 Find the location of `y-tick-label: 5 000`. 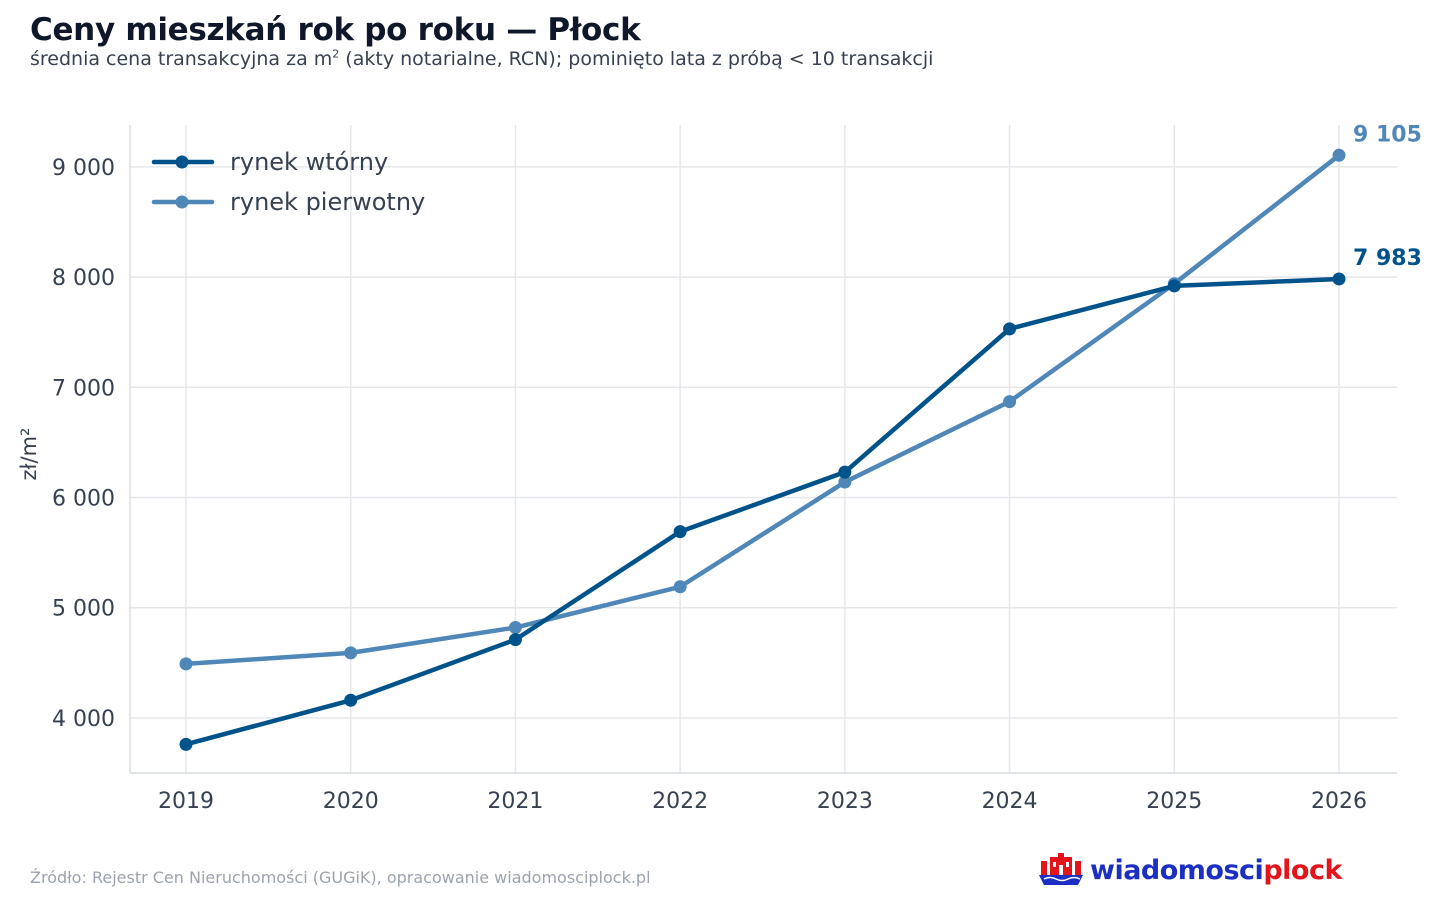

y-tick-label: 5 000 is located at coordinates (83, 609).